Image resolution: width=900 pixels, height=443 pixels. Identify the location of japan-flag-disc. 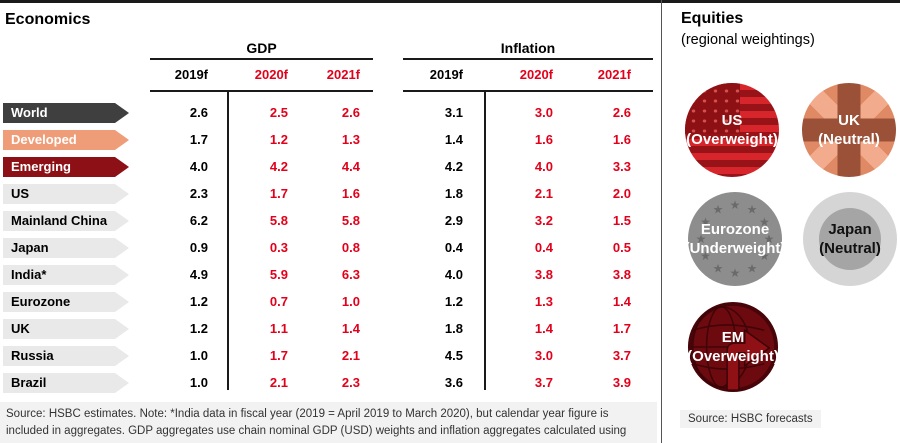
(850, 239).